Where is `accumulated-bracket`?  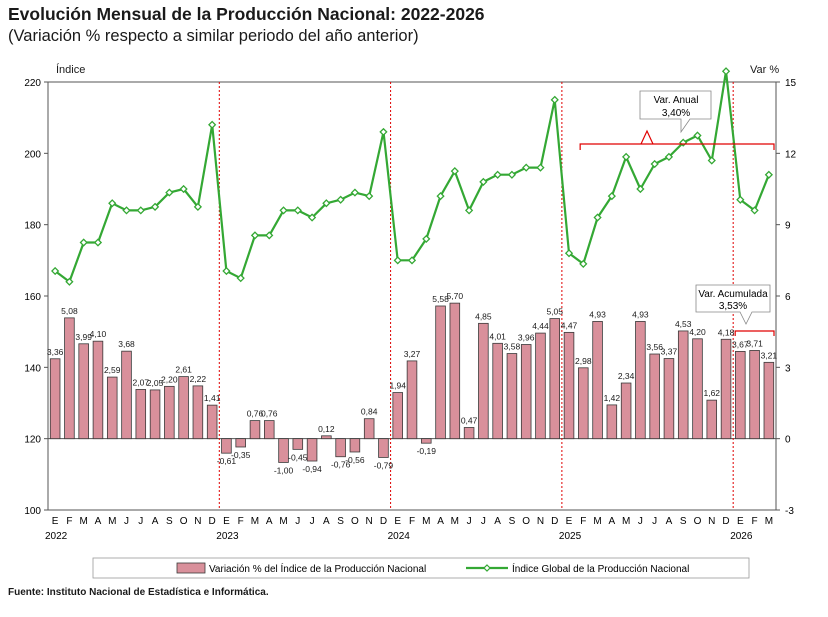
accumulated-bracket is located at coordinates (754, 333).